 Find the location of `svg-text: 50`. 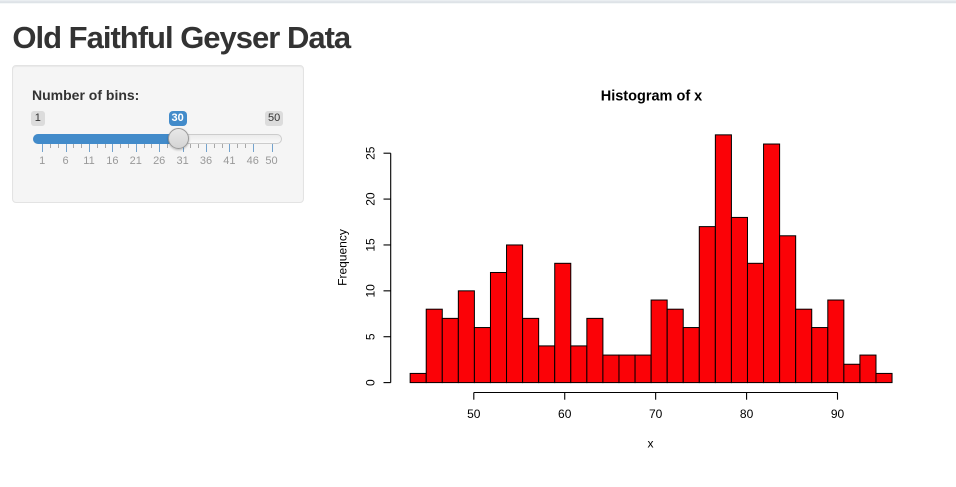

svg-text: 50 is located at coordinates (474, 414).